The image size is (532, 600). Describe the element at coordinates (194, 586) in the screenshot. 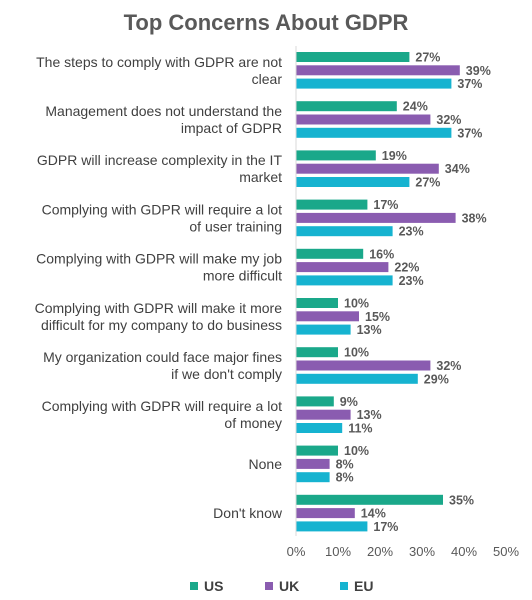

I see `legend-swatch-us` at that location.